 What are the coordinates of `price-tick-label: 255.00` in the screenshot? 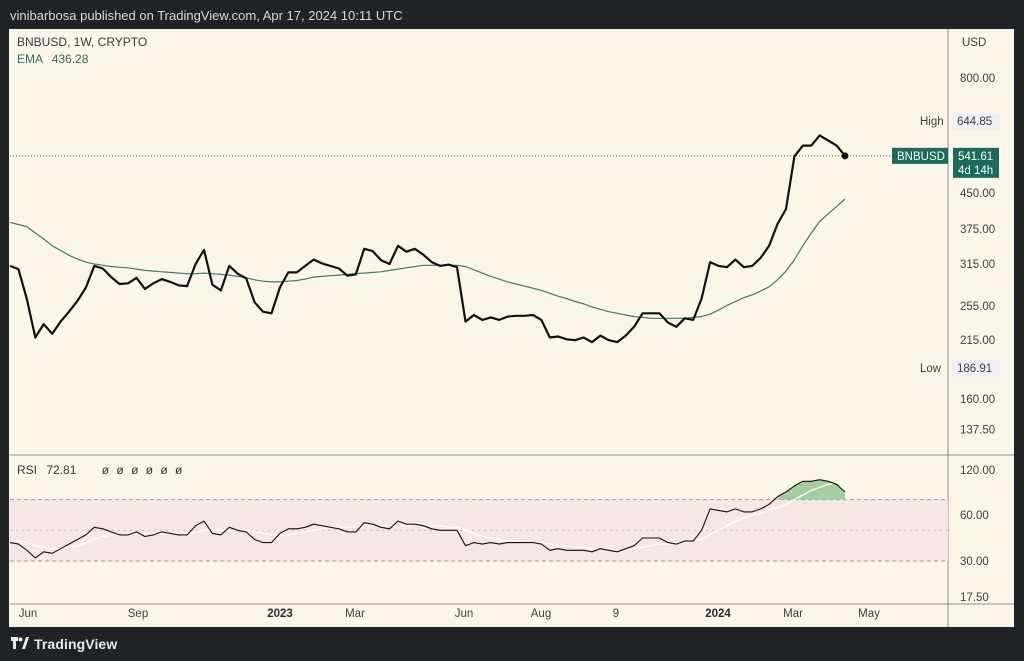 It's located at (977, 307).